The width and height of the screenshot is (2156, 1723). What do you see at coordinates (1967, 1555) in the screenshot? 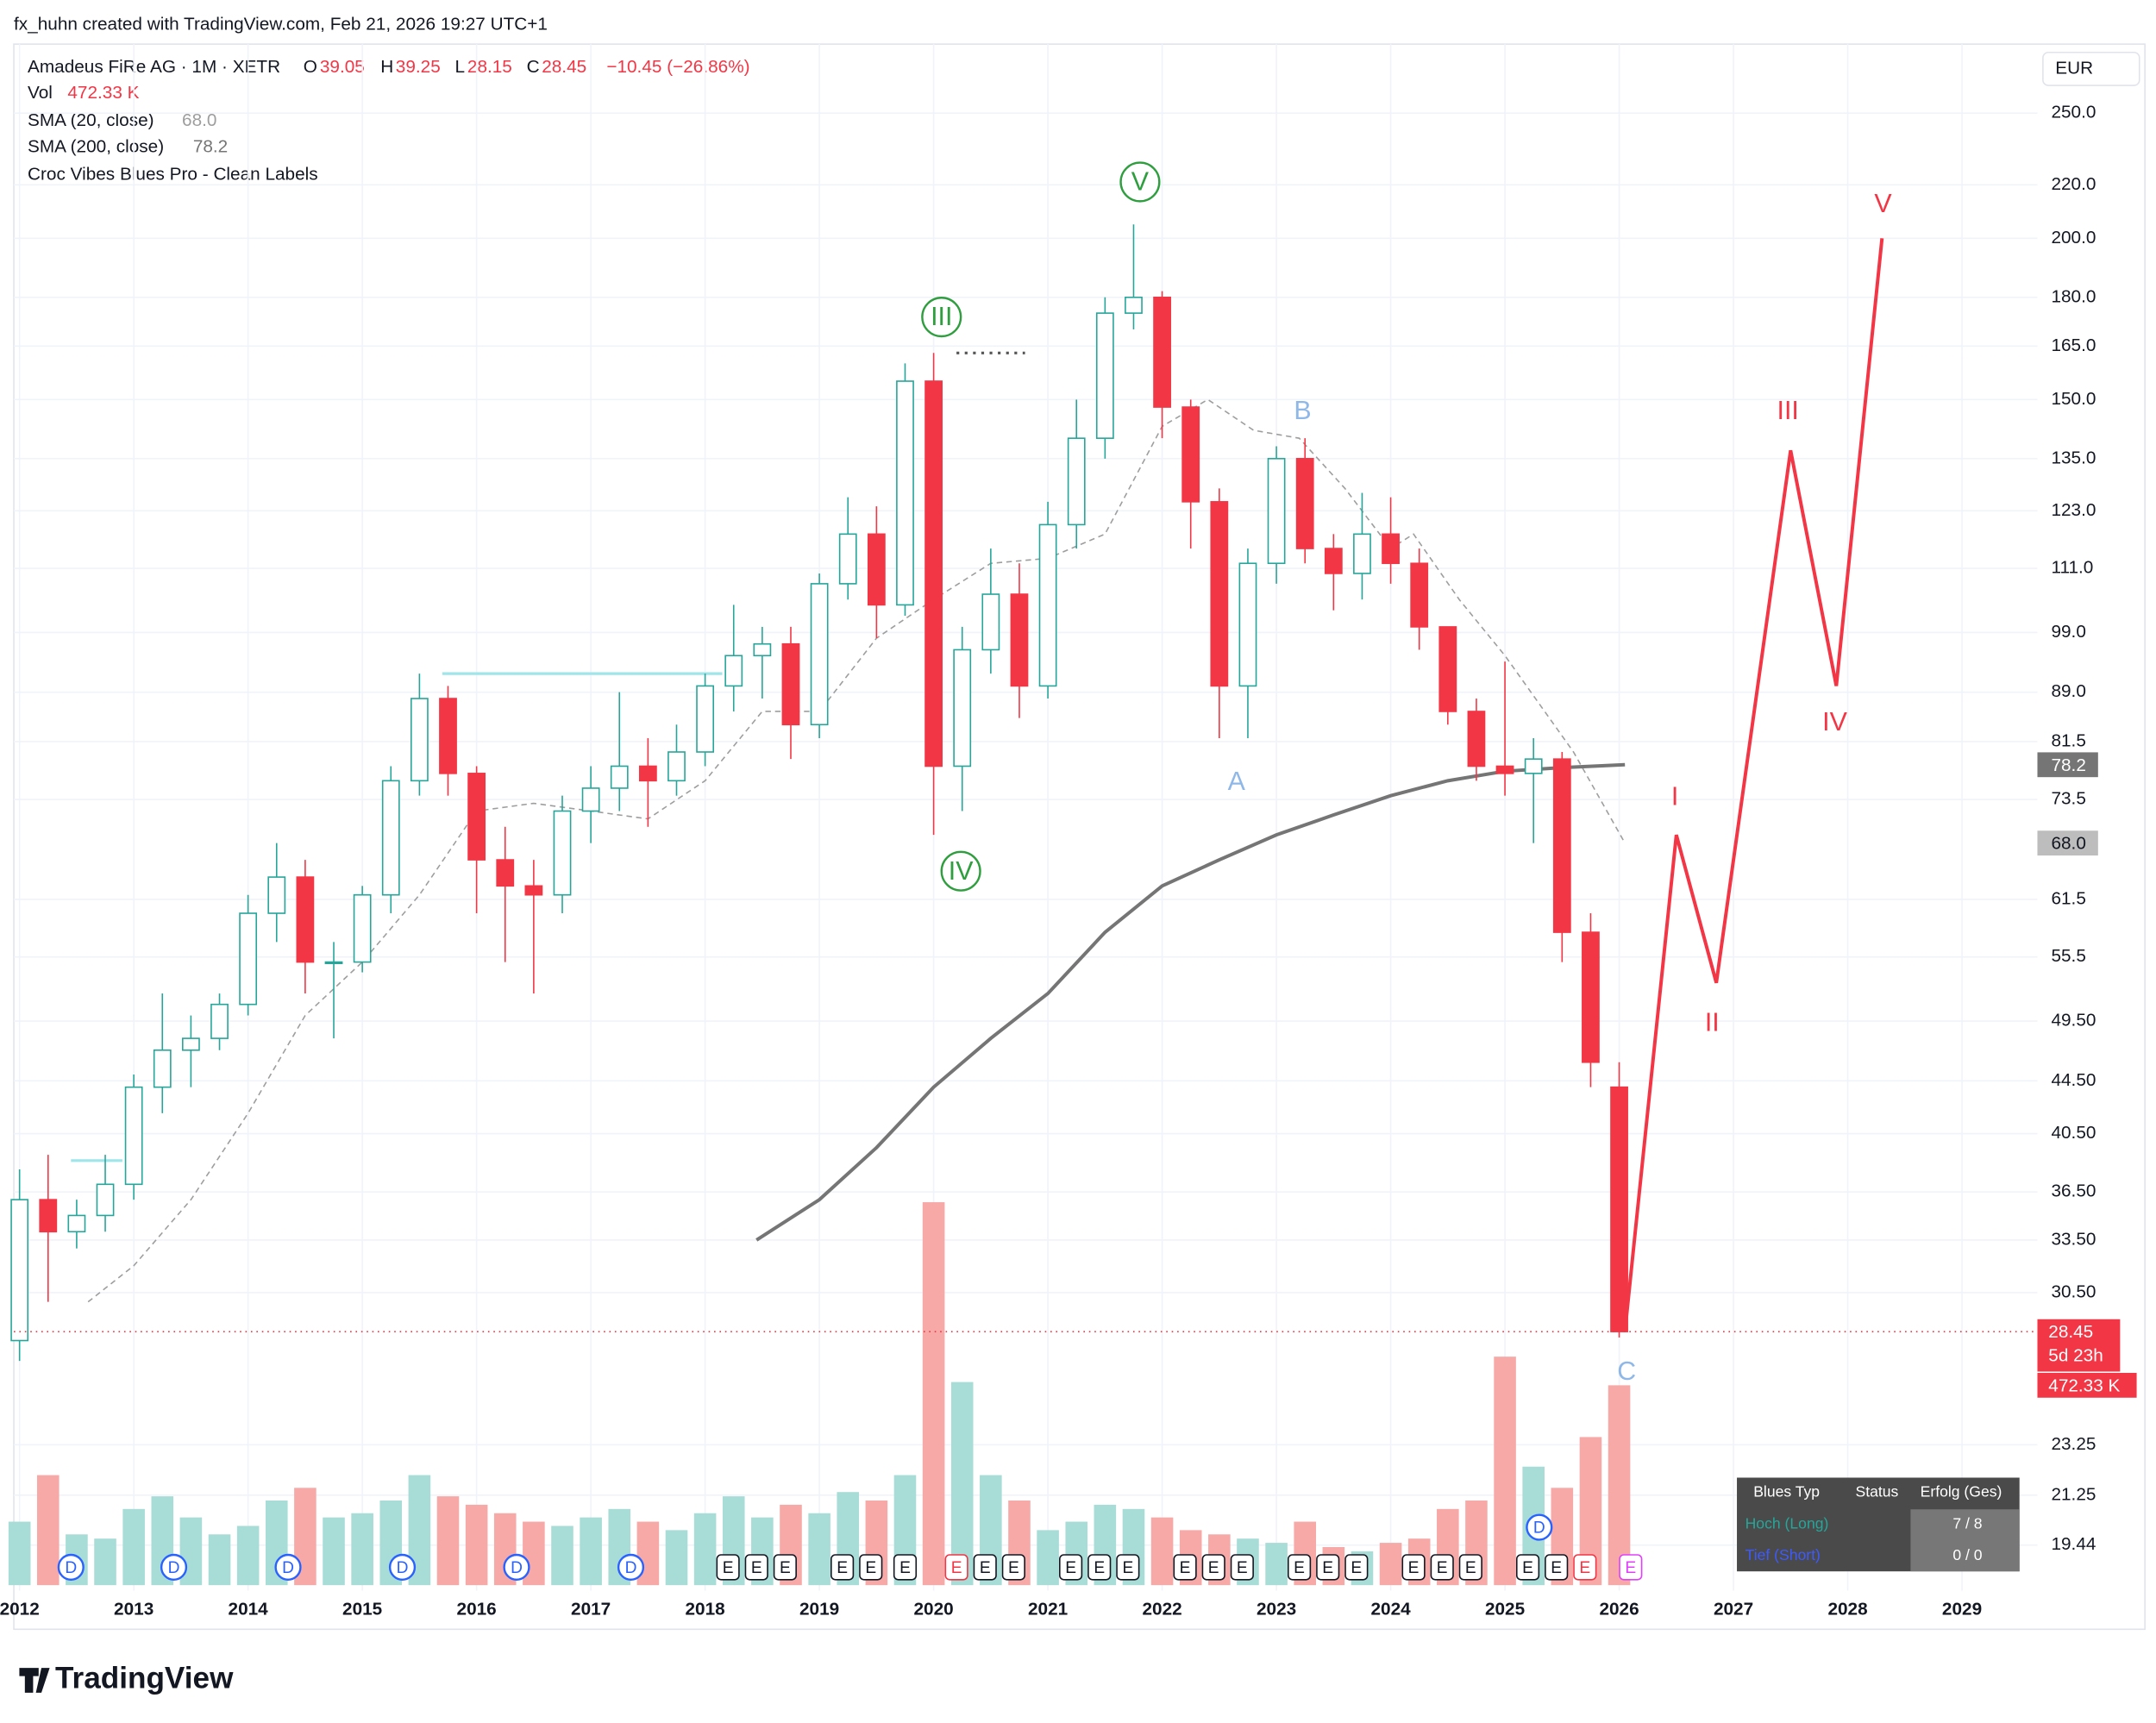
I see `table-result: 0 / 0` at bounding box center [1967, 1555].